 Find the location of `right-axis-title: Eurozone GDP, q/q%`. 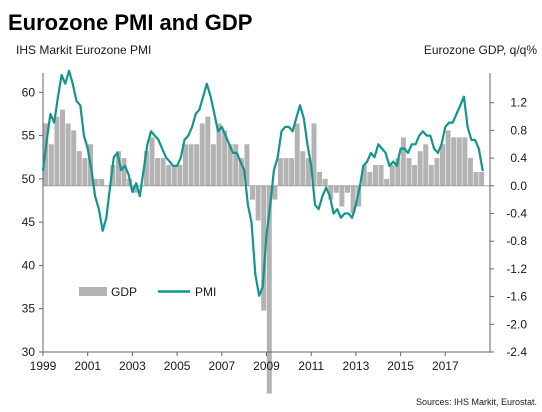

right-axis-title: Eurozone GDP, q/q% is located at coordinates (481, 50).